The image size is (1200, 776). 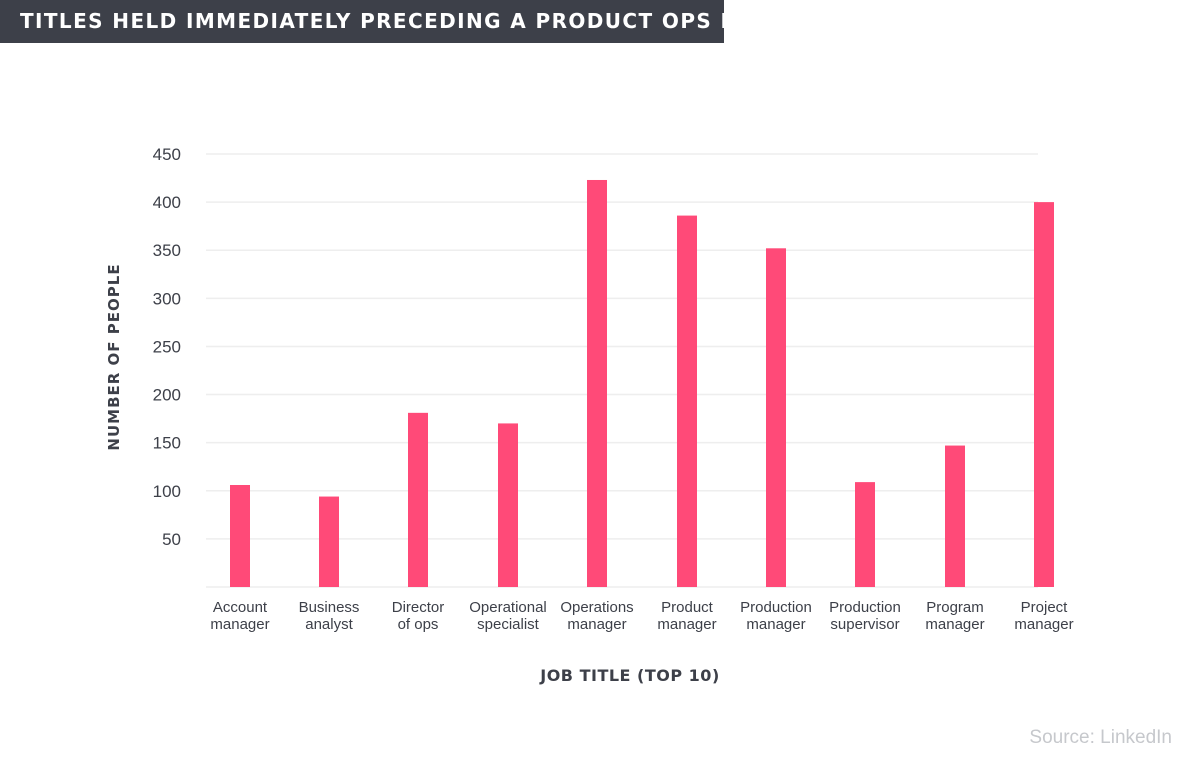 I want to click on x-tick-label: Program manager, so click(x=954, y=616).